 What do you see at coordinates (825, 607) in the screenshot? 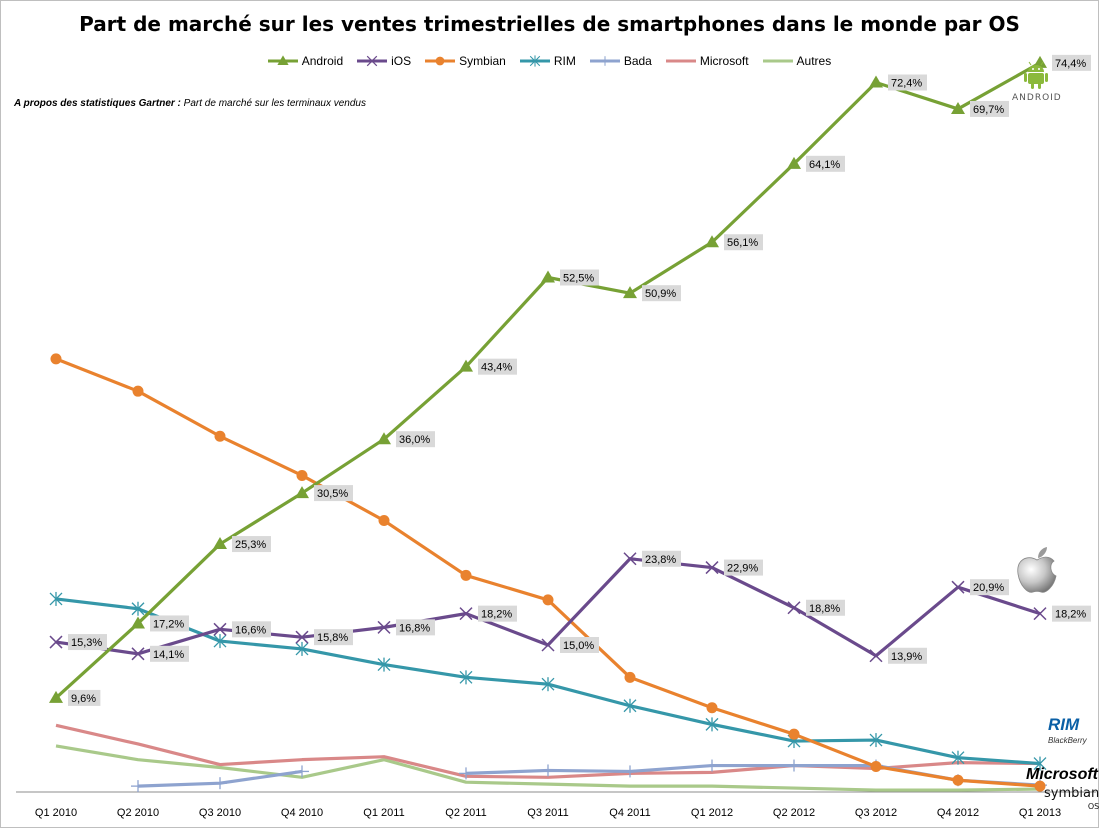
I see `series-ios-data-label: 18,8%` at bounding box center [825, 607].